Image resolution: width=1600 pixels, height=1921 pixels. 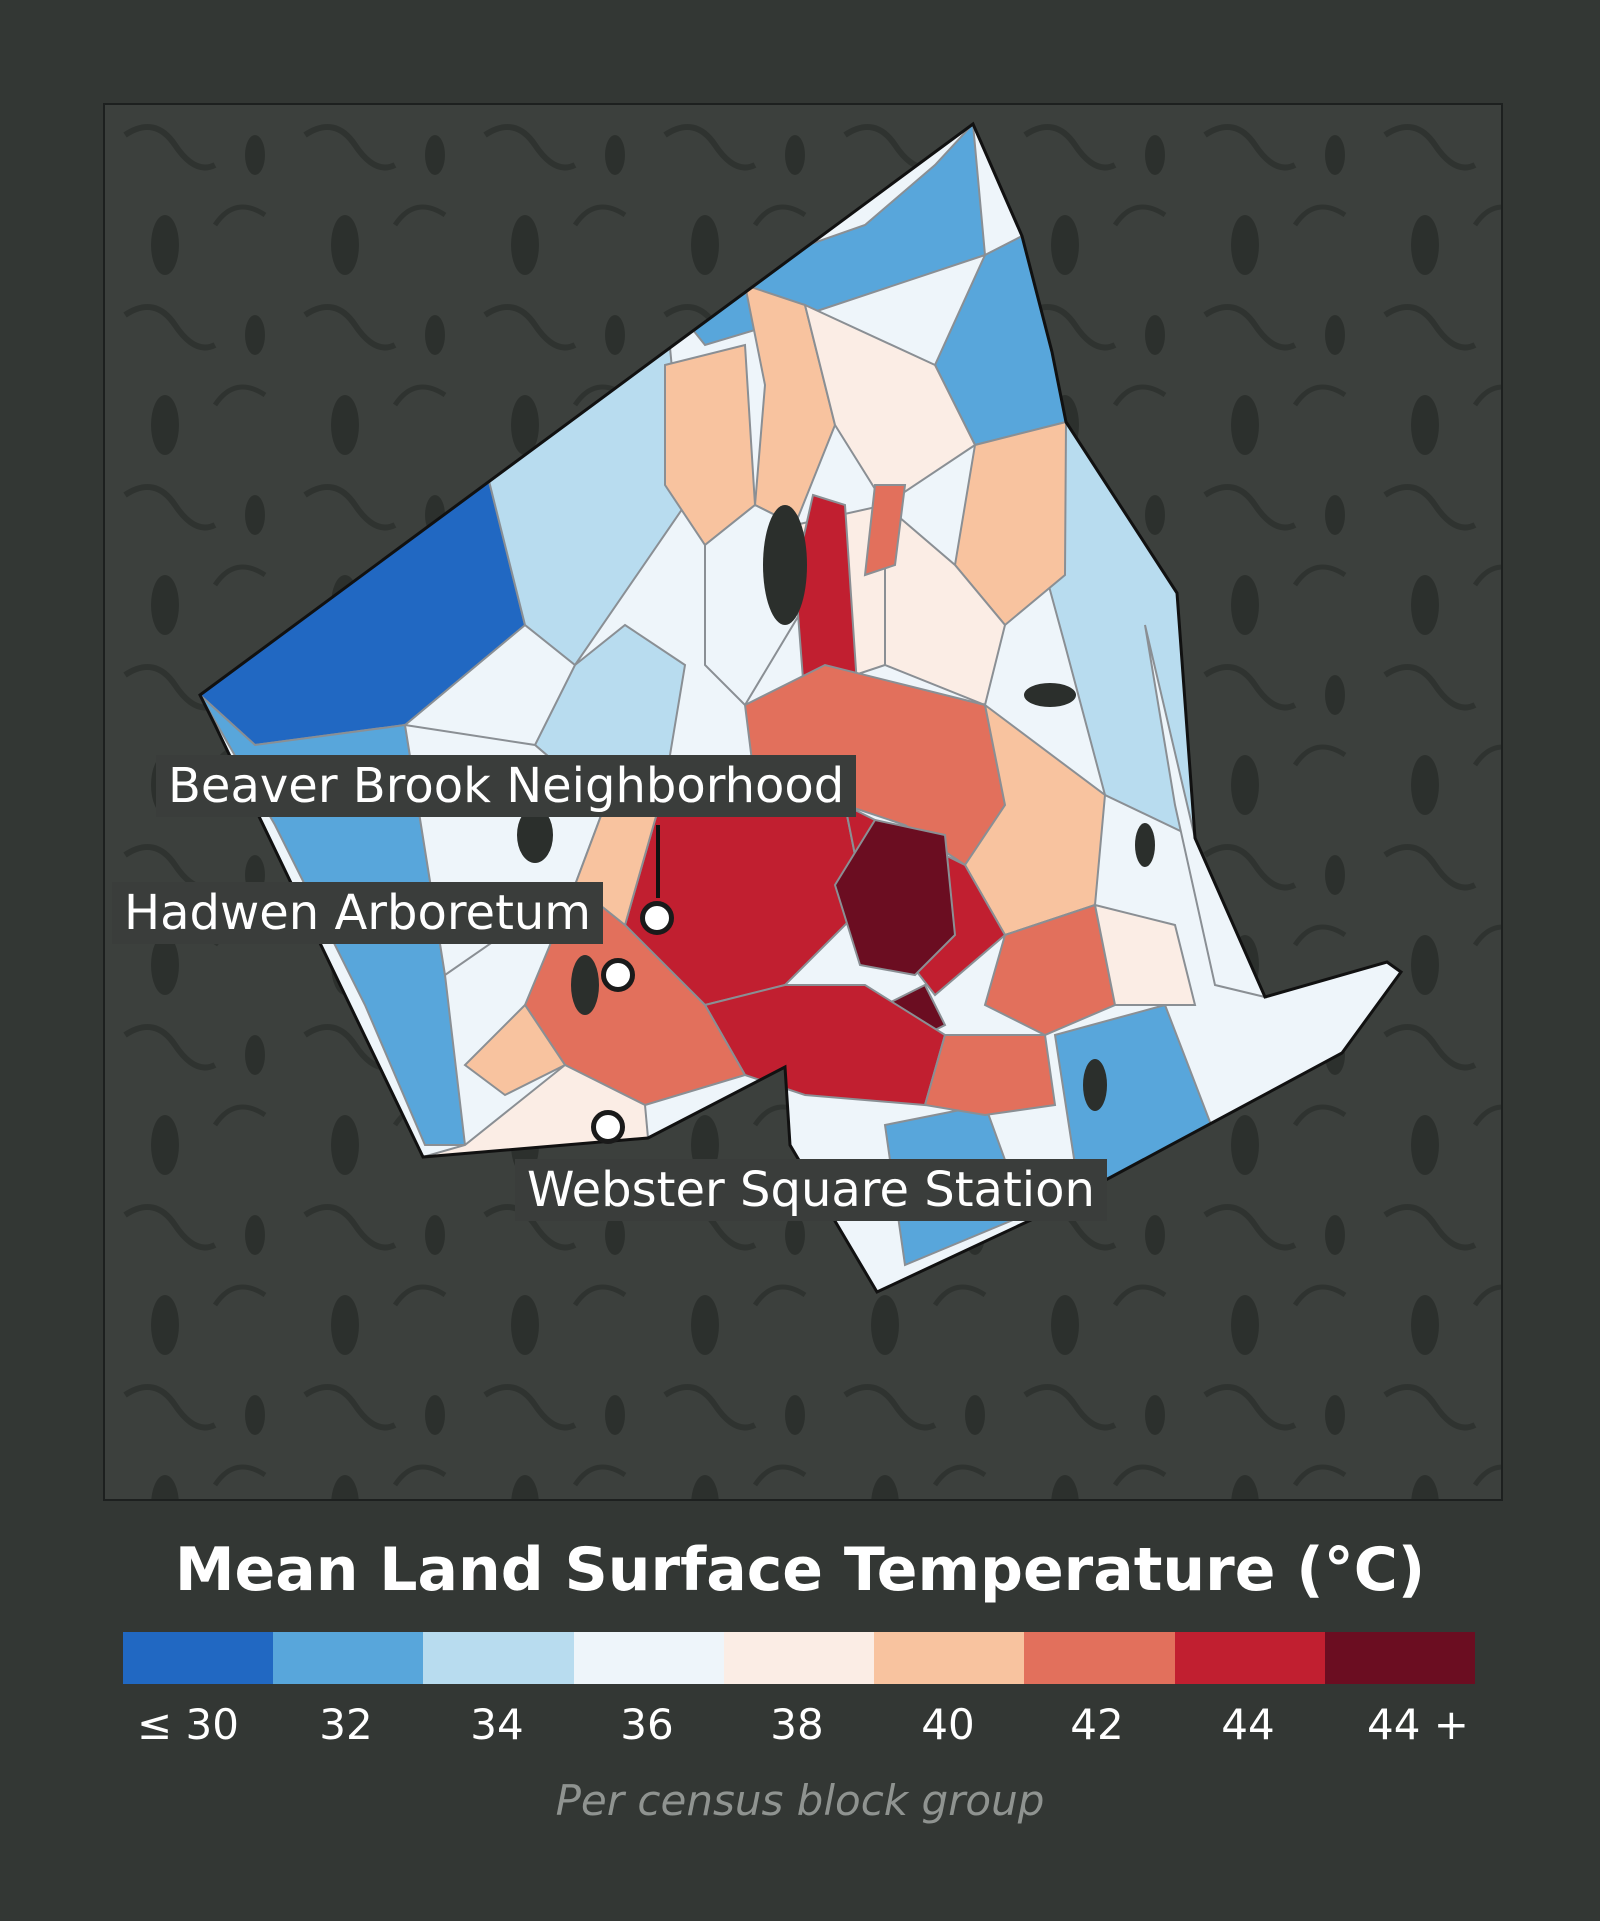 What do you see at coordinates (506, 786) in the screenshot?
I see `beaver-brook-label: Beaver Brook Neighborhood` at bounding box center [506, 786].